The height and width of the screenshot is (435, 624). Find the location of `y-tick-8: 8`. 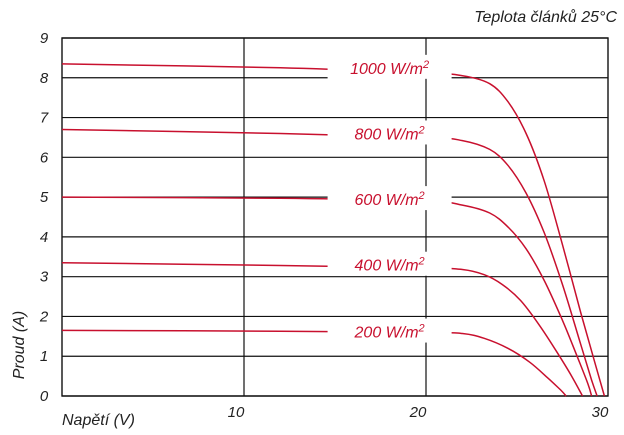

y-tick-8: 8 is located at coordinates (44, 78).